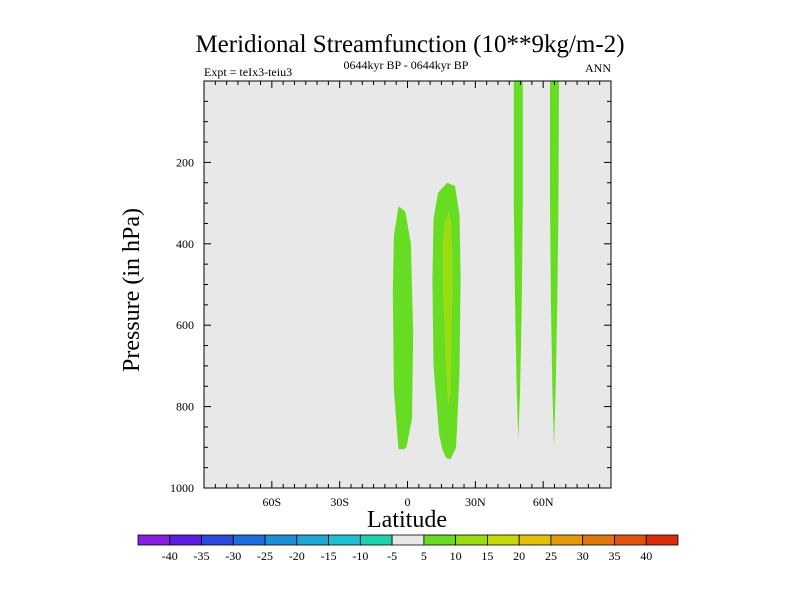  Describe the element at coordinates (646, 556) in the screenshot. I see `colorbar-label: 40` at that location.